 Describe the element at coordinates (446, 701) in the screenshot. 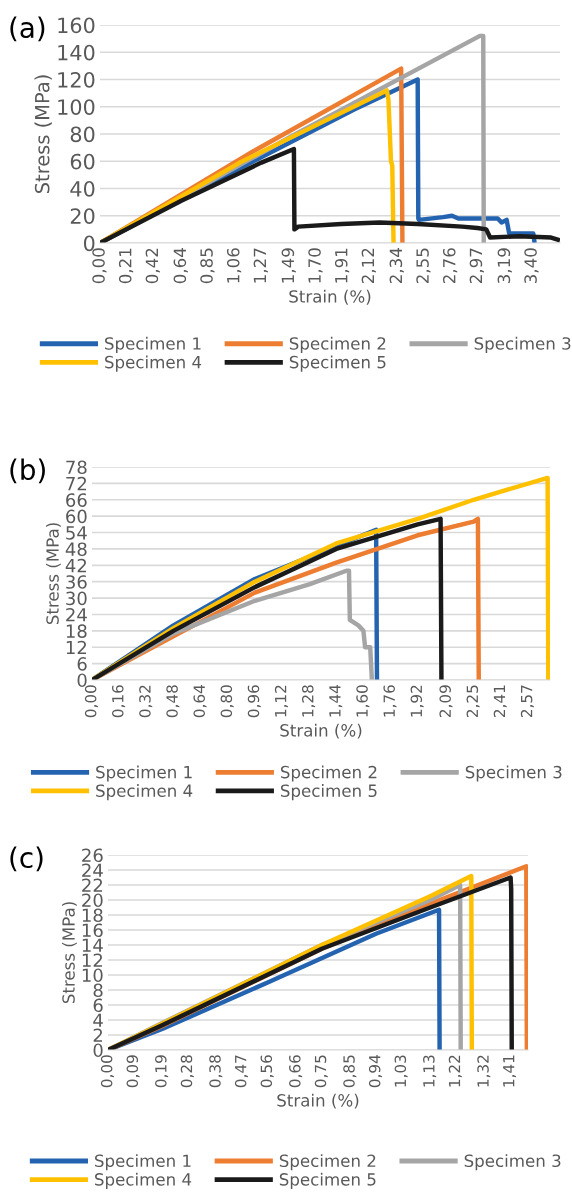

I see `x-tick-label: 2,09` at that location.